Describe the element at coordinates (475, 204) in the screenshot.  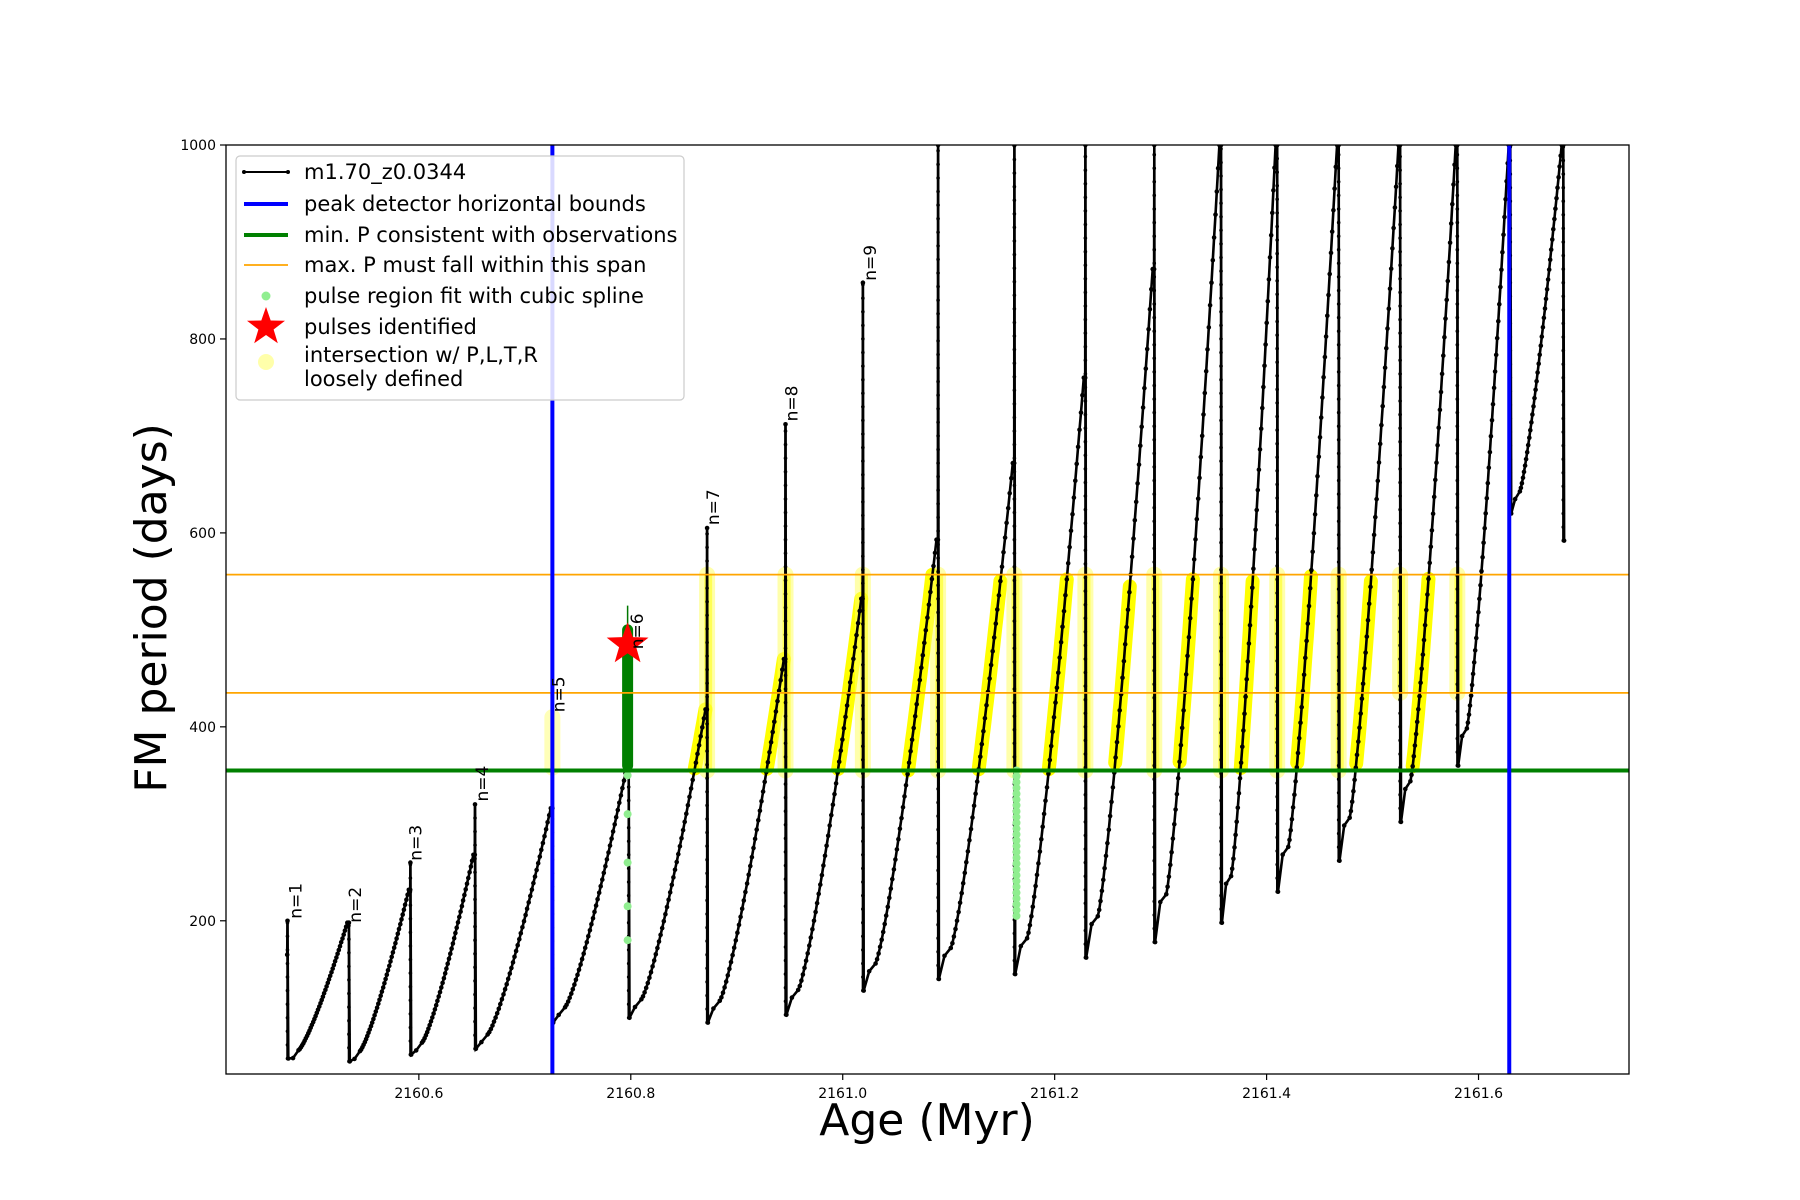
I see `legend-label: peak detector horizontal bounds` at that location.